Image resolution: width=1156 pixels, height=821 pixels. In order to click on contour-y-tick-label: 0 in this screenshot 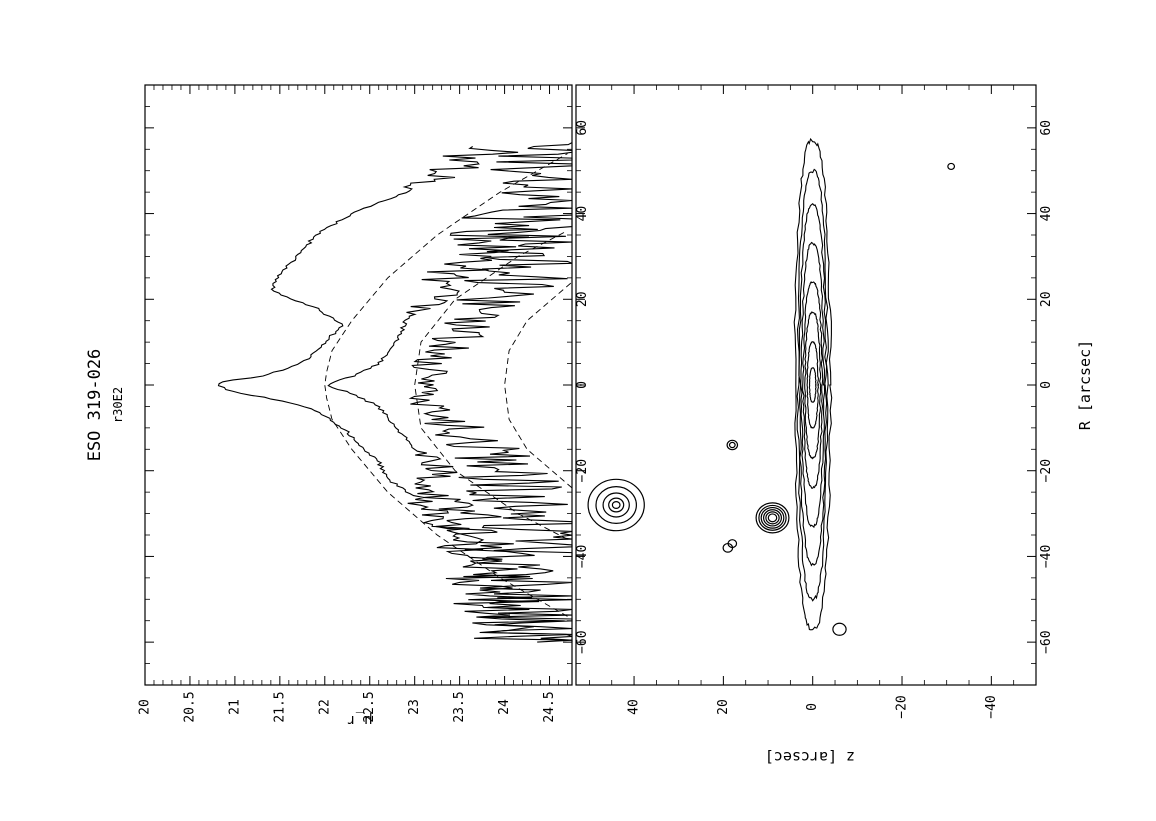, I will do `click(812, 707)`.